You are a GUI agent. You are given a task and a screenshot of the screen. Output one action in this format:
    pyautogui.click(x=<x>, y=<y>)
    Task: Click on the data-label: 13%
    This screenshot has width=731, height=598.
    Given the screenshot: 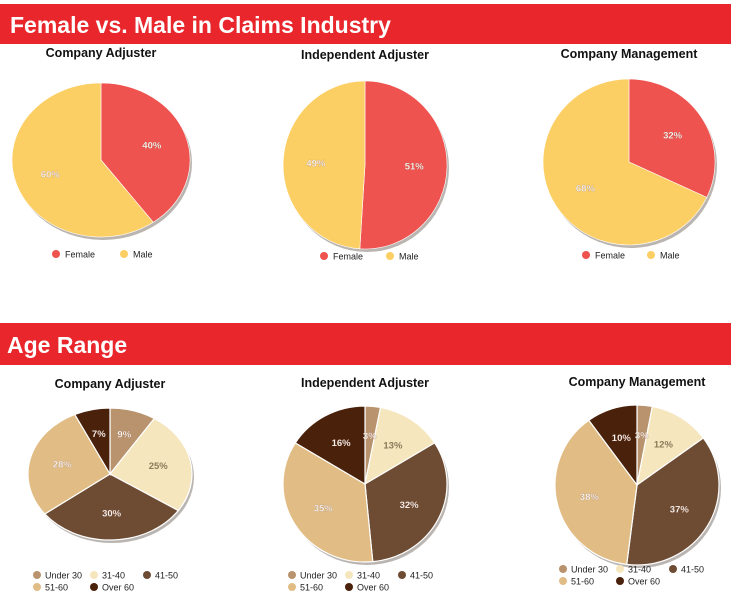 What is the action you would take?
    pyautogui.click(x=393, y=446)
    